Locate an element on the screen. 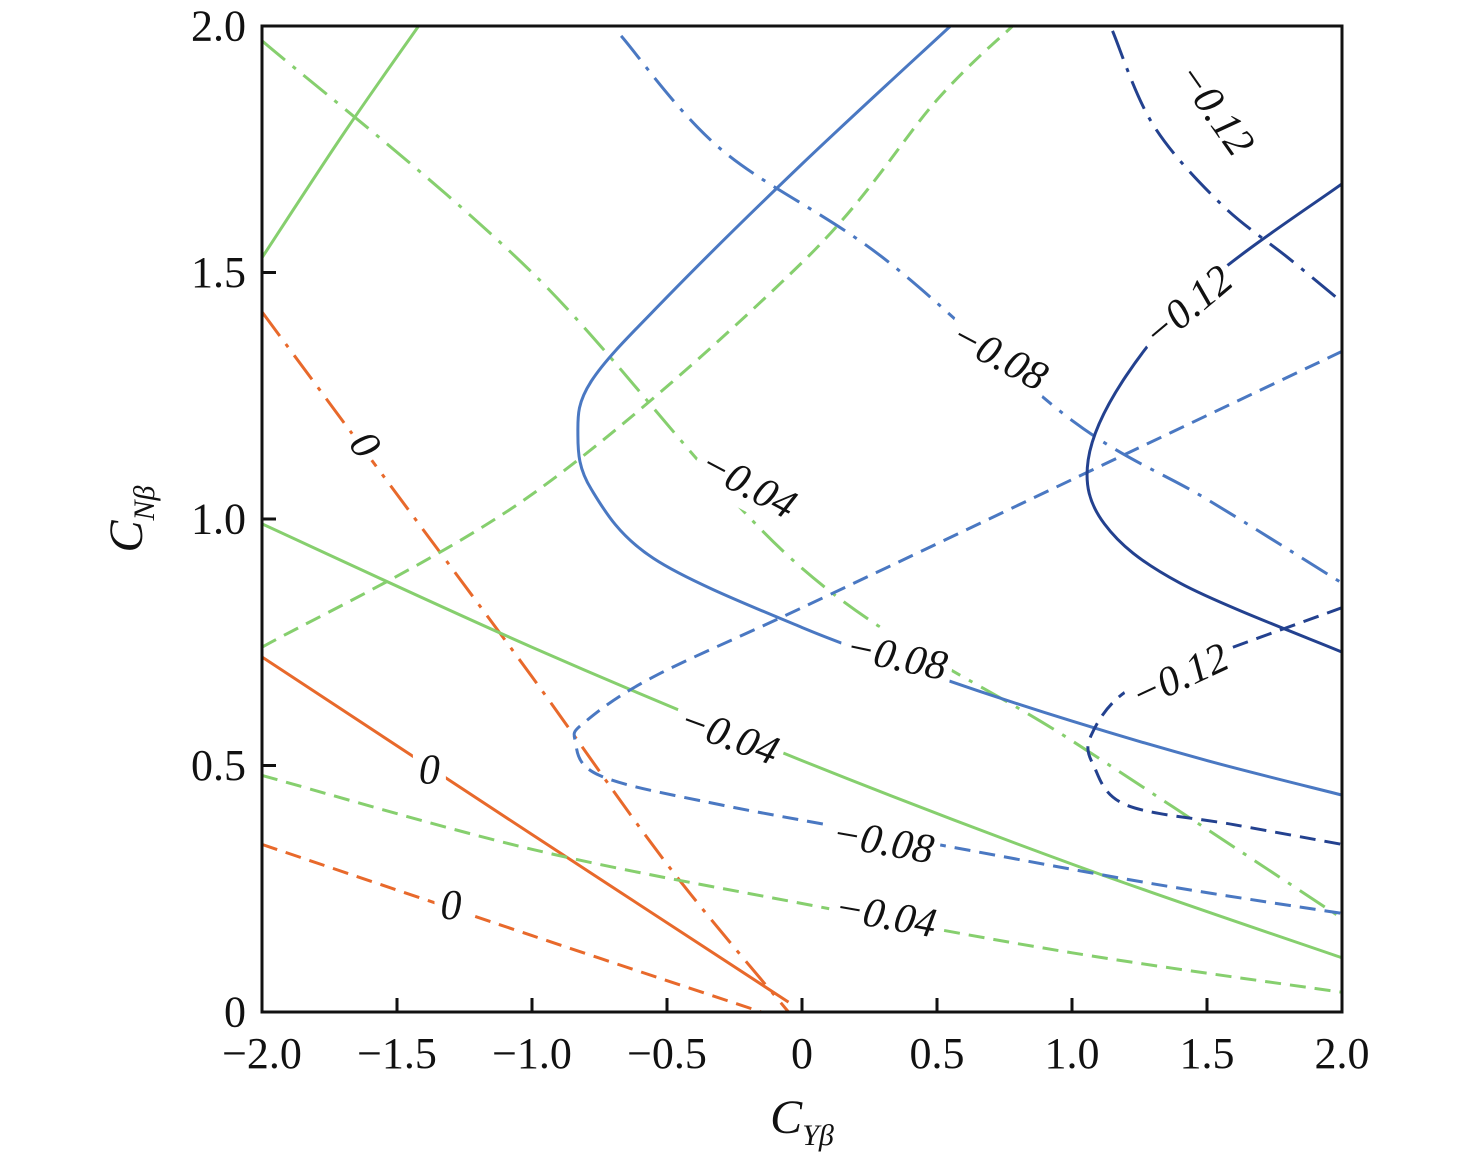 Image resolution: width=1476 pixels, height=1159 pixels. x-tick-label: −1.5 is located at coordinates (397, 1053).